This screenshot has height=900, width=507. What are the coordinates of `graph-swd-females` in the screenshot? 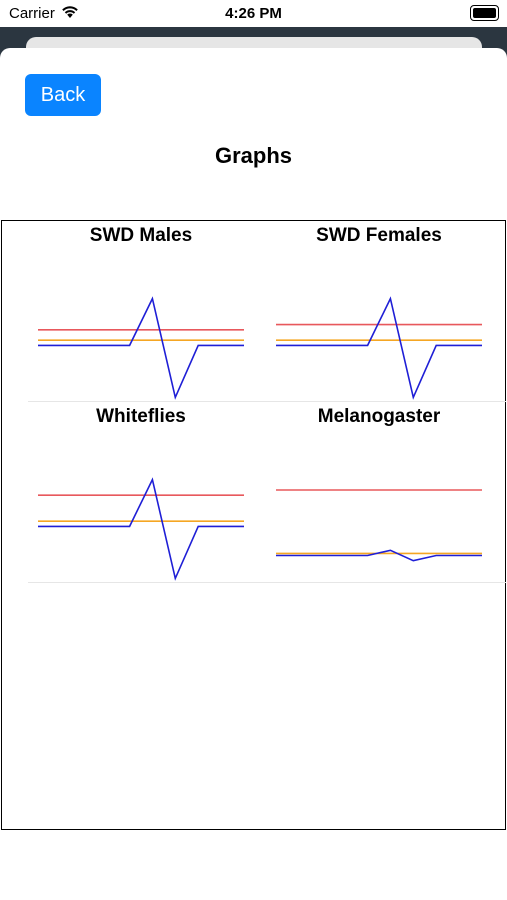 It's located at (379, 348).